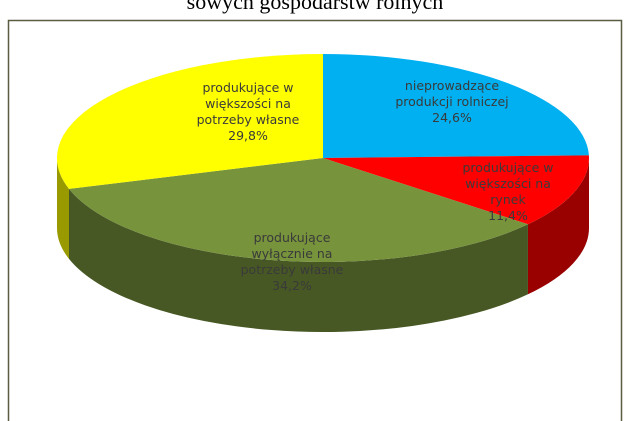 This screenshot has height=421, width=630. Describe the element at coordinates (315, 7) in the screenshot. I see `chart-title: sowych gospodarstw rolnych` at that location.